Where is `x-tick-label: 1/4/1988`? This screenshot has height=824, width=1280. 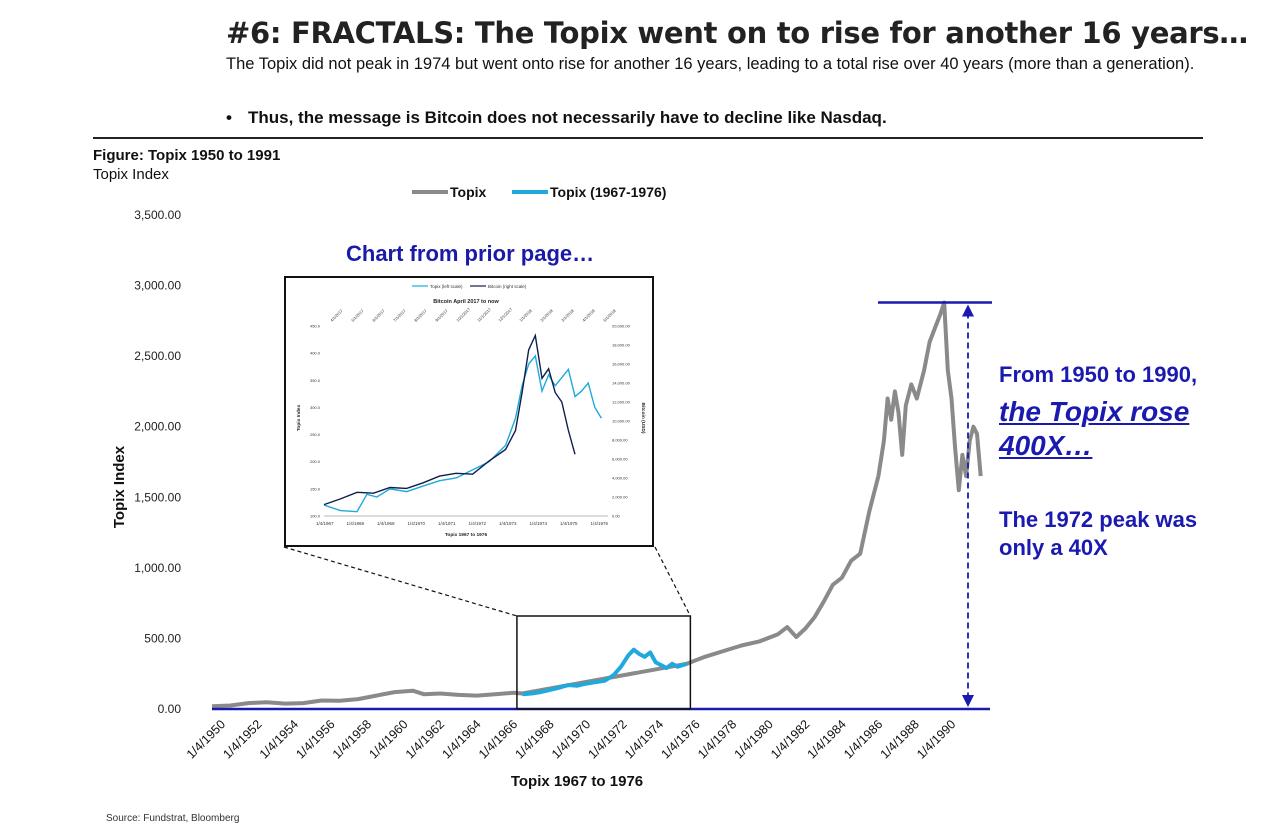
x-tick-label: 1/4/1988 is located at coordinates (900, 739).